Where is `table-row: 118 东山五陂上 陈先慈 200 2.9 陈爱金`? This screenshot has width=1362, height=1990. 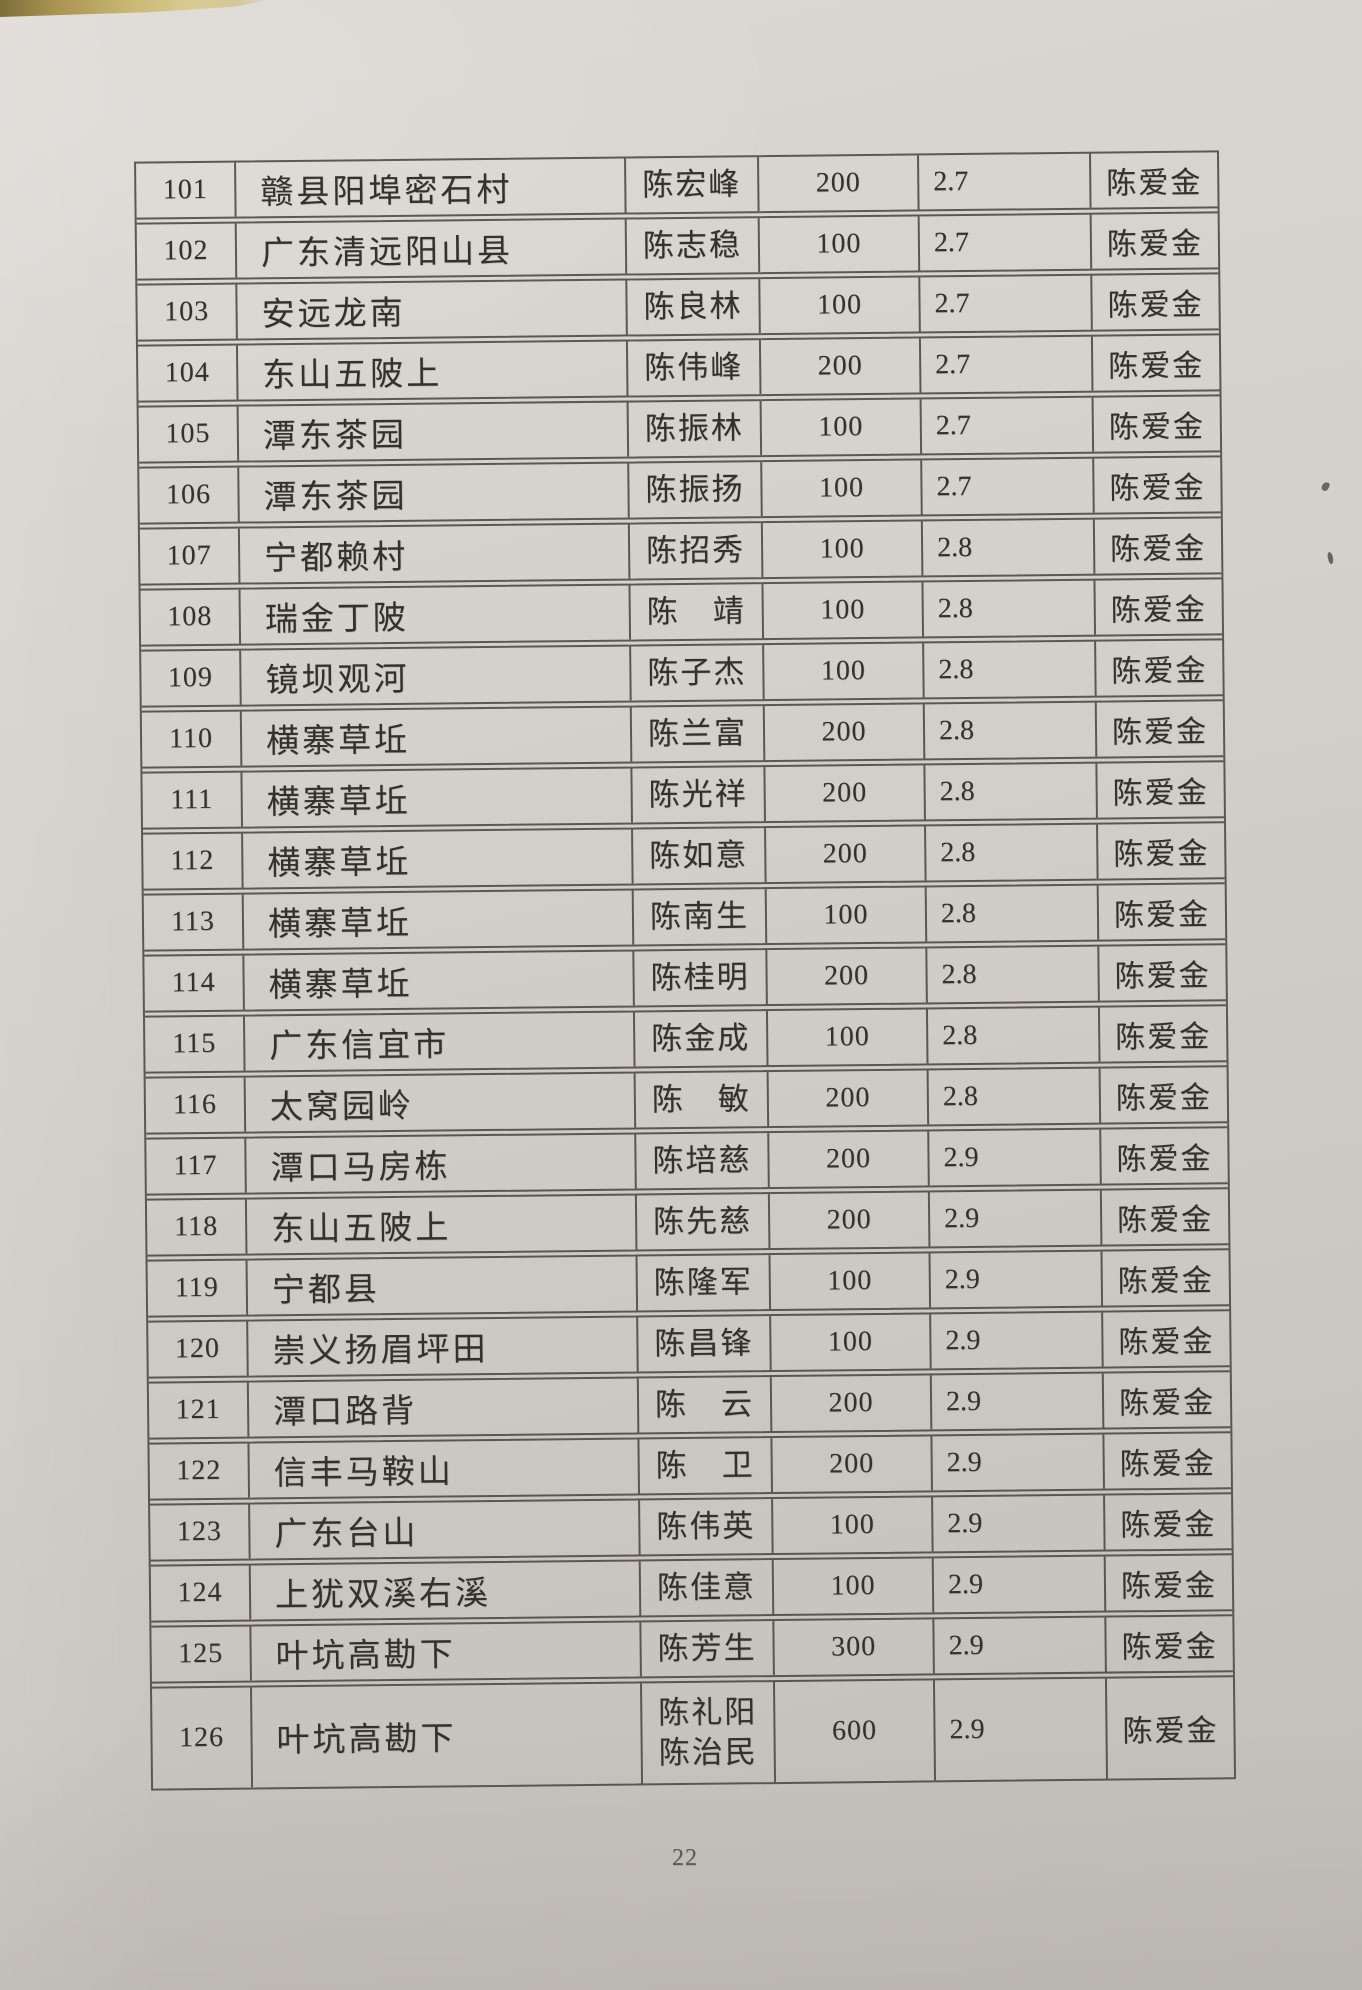
table-row: 118 东山五陂上 陈先慈 200 2.9 陈爱金 is located at coordinates (687, 1222).